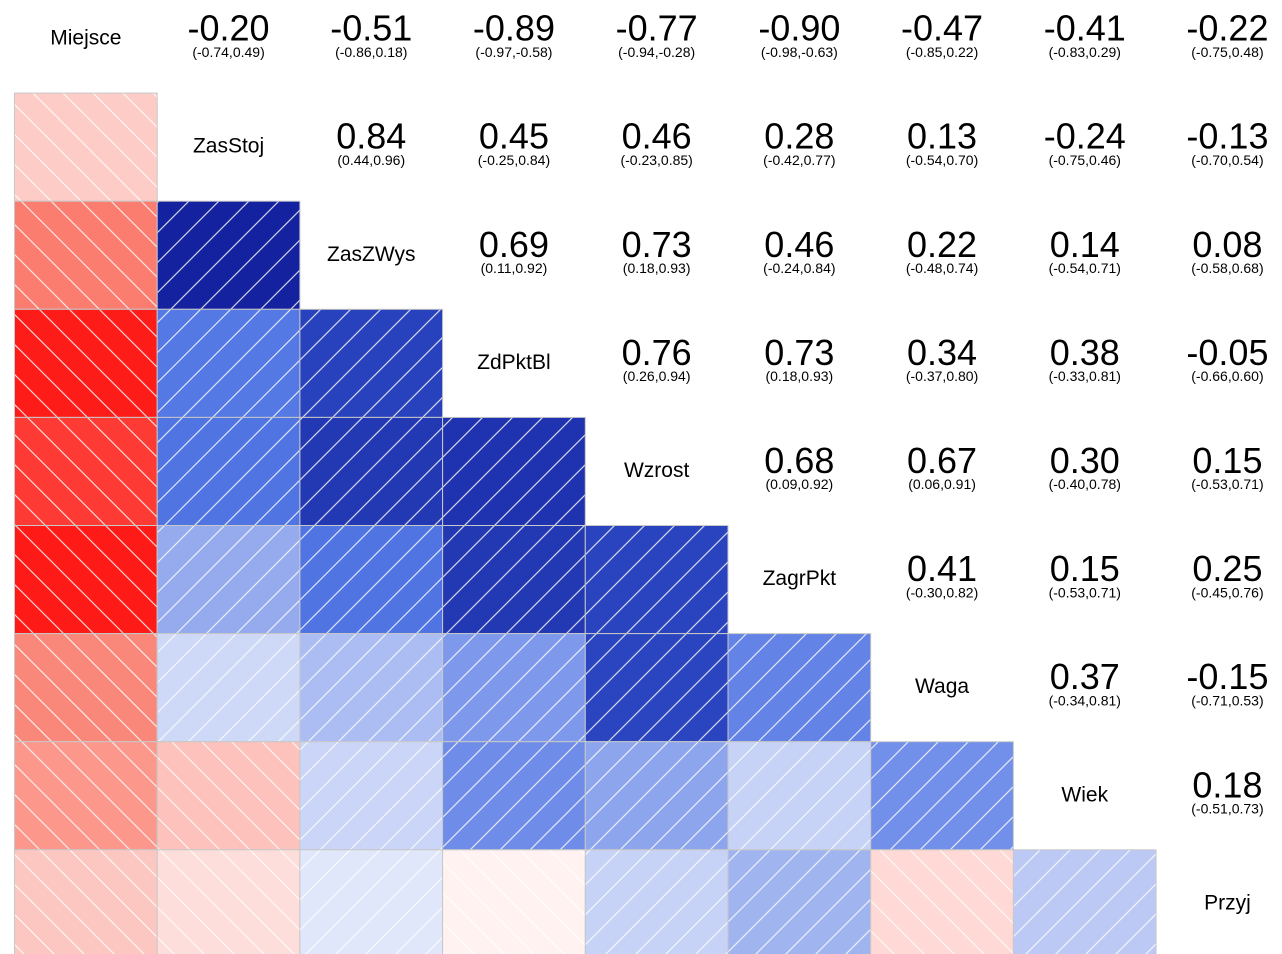 The width and height of the screenshot is (1282, 954). I want to click on correlation-value: 0.68, so click(799, 460).